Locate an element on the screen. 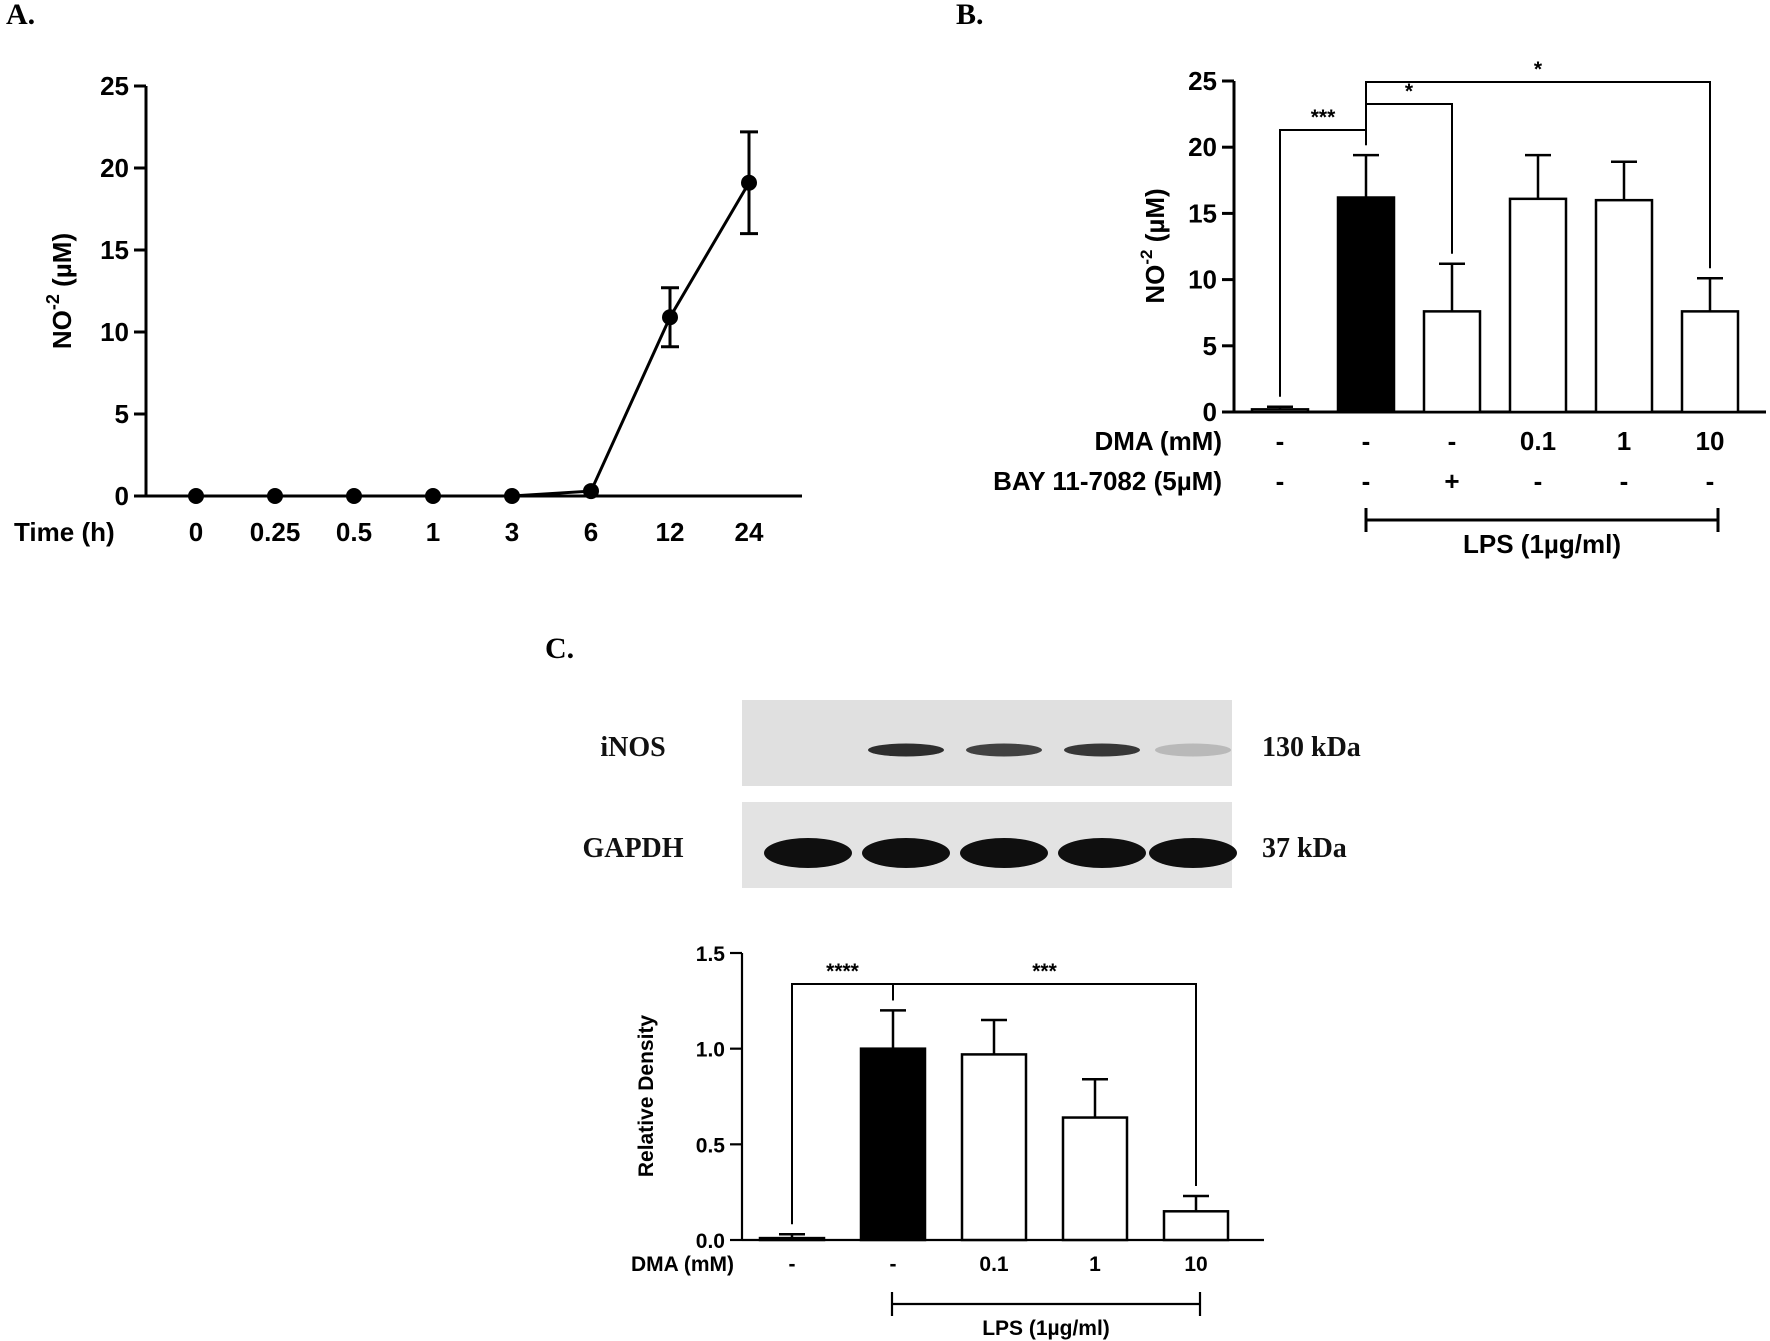 This screenshot has width=1770, height=1341. panel-a-series is located at coordinates (473, 317).